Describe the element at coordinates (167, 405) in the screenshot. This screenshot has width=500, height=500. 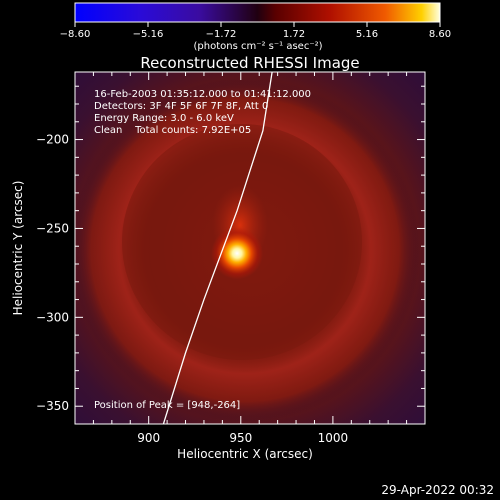
I see `peak-position-label: Position of Peak = [948,-264]` at that location.